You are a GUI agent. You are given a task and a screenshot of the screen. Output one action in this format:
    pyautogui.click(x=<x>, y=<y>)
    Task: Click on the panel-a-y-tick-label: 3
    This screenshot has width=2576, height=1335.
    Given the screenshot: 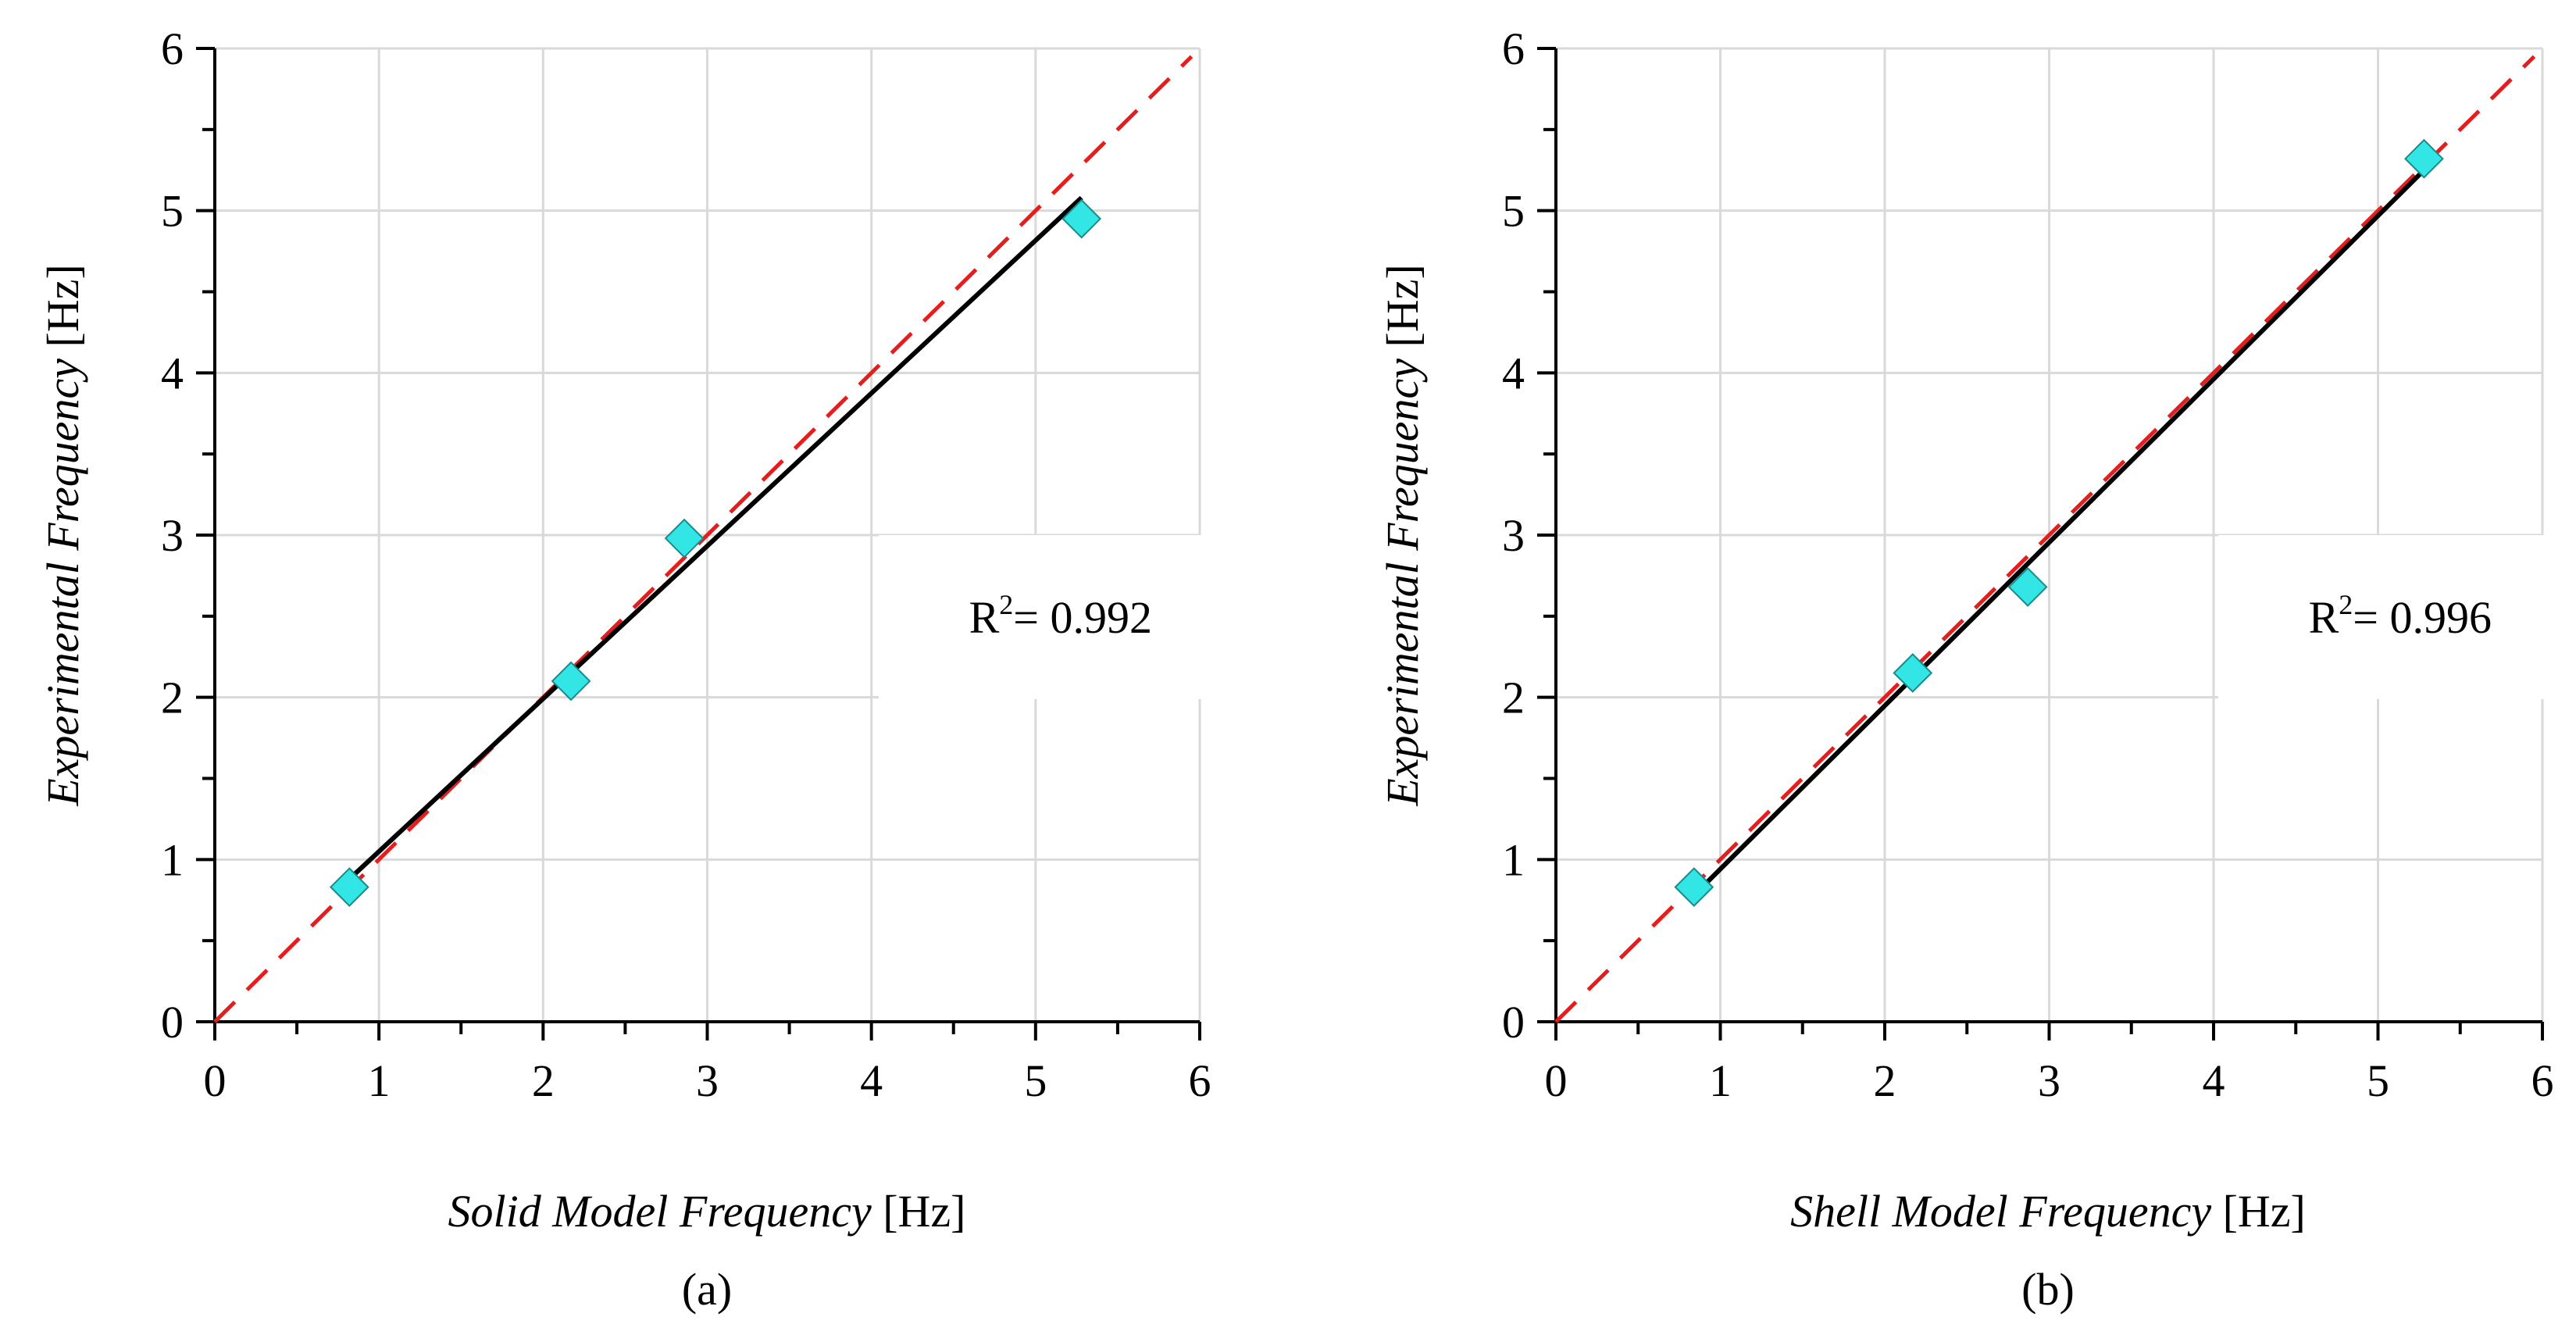 What is the action you would take?
    pyautogui.click(x=172, y=535)
    